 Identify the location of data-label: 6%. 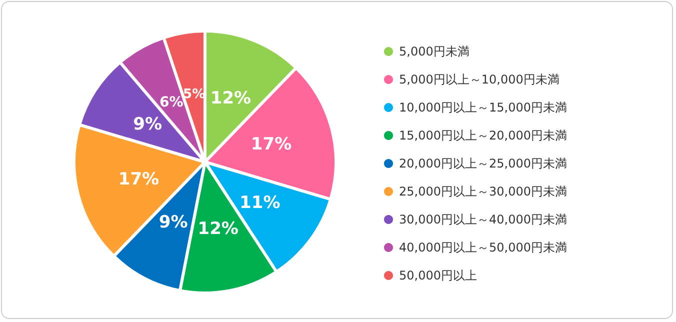
(171, 102).